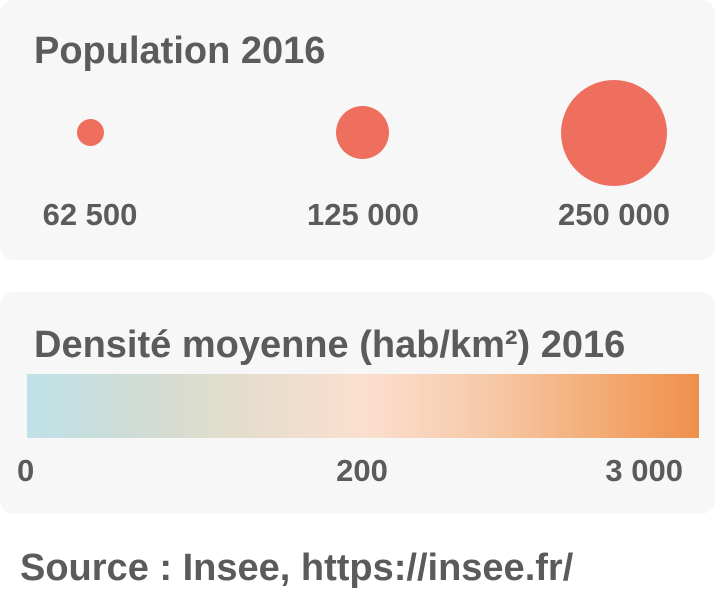  What do you see at coordinates (363, 406) in the screenshot?
I see `density-color-ramp` at bounding box center [363, 406].